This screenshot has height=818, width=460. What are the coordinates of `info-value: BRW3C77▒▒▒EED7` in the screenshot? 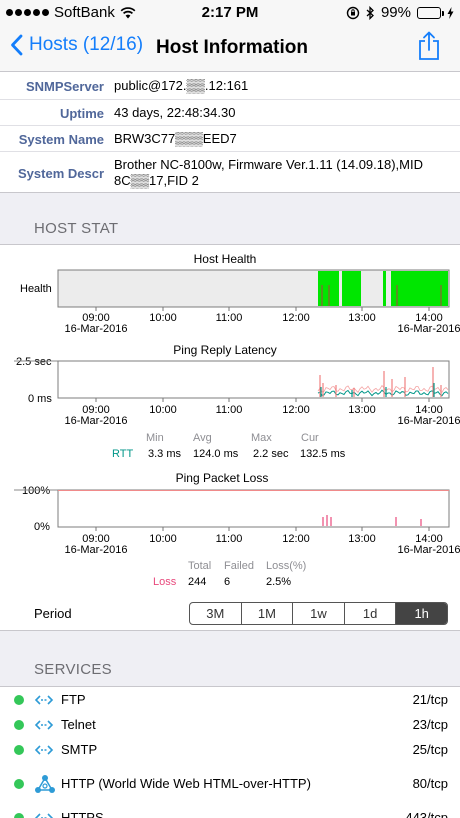 It's located at (175, 138).